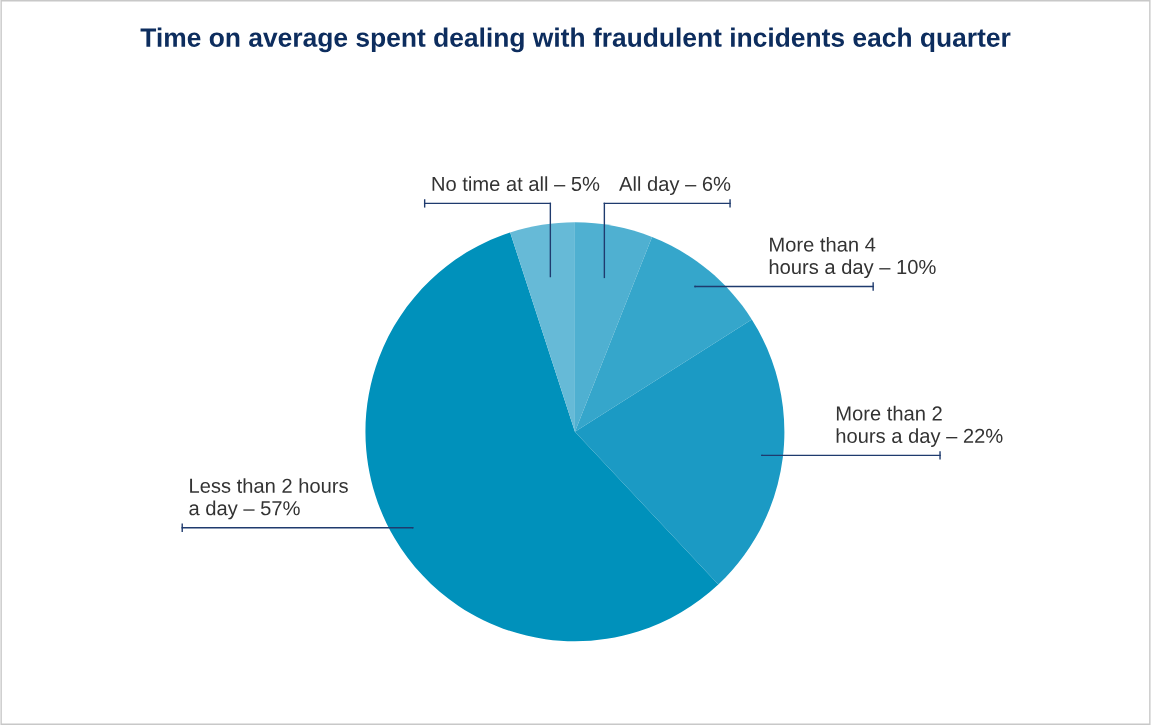 The width and height of the screenshot is (1151, 725). Describe the element at coordinates (516, 184) in the screenshot. I see `slice-label: No time at all – 5%` at that location.